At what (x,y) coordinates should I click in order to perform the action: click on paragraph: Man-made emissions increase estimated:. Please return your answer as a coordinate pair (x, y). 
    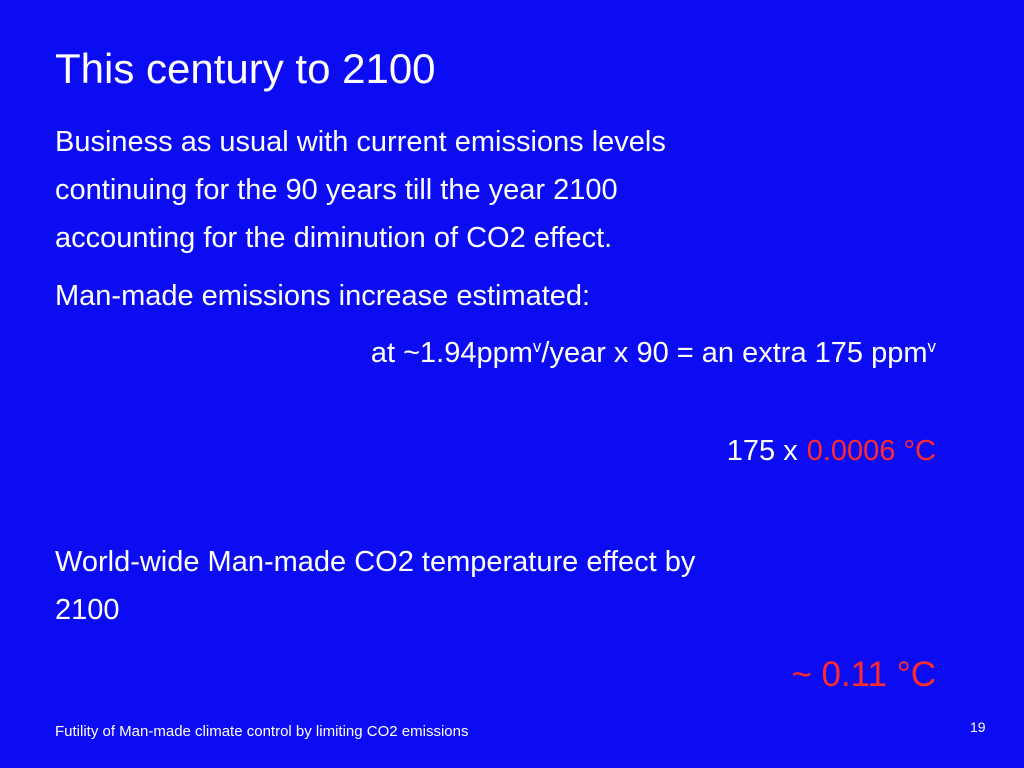
    Looking at the image, I should click on (323, 296).